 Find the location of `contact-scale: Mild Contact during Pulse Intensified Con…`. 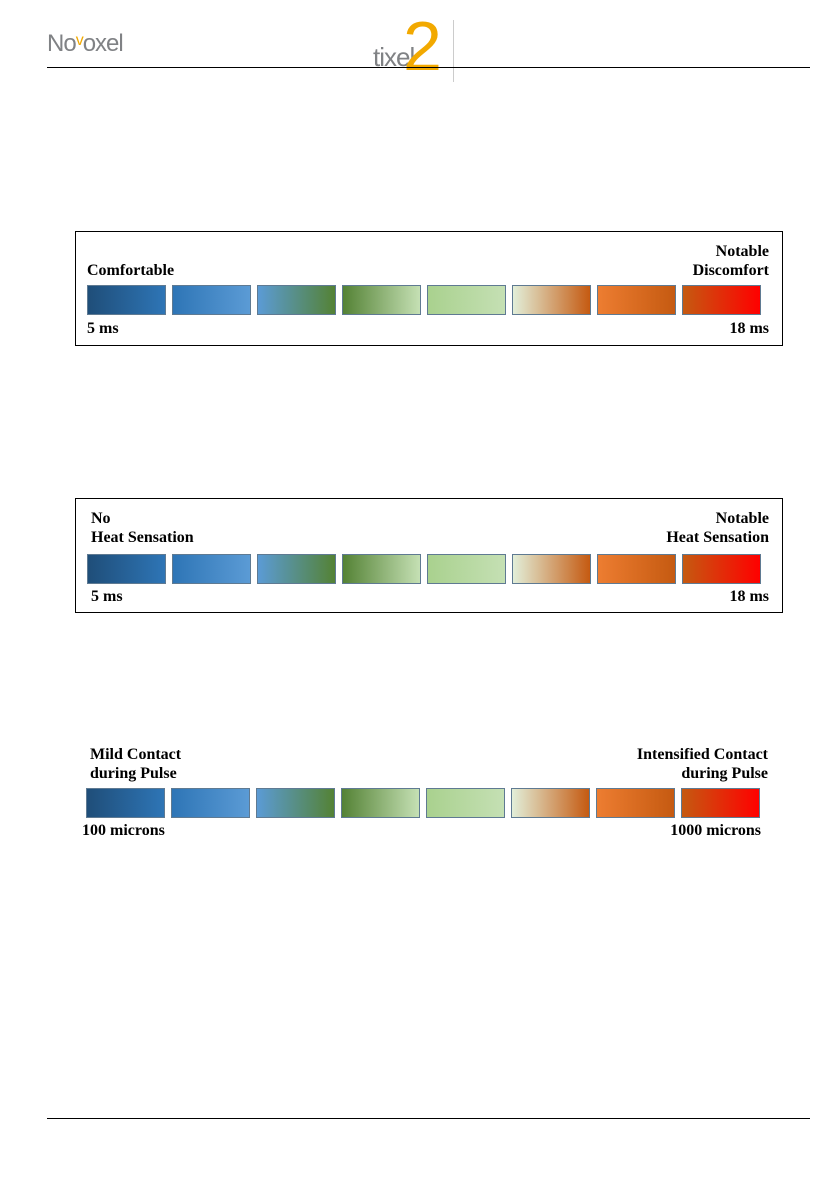

contact-scale: Mild Contact during Pulse Intensified Con… is located at coordinates (428, 795).